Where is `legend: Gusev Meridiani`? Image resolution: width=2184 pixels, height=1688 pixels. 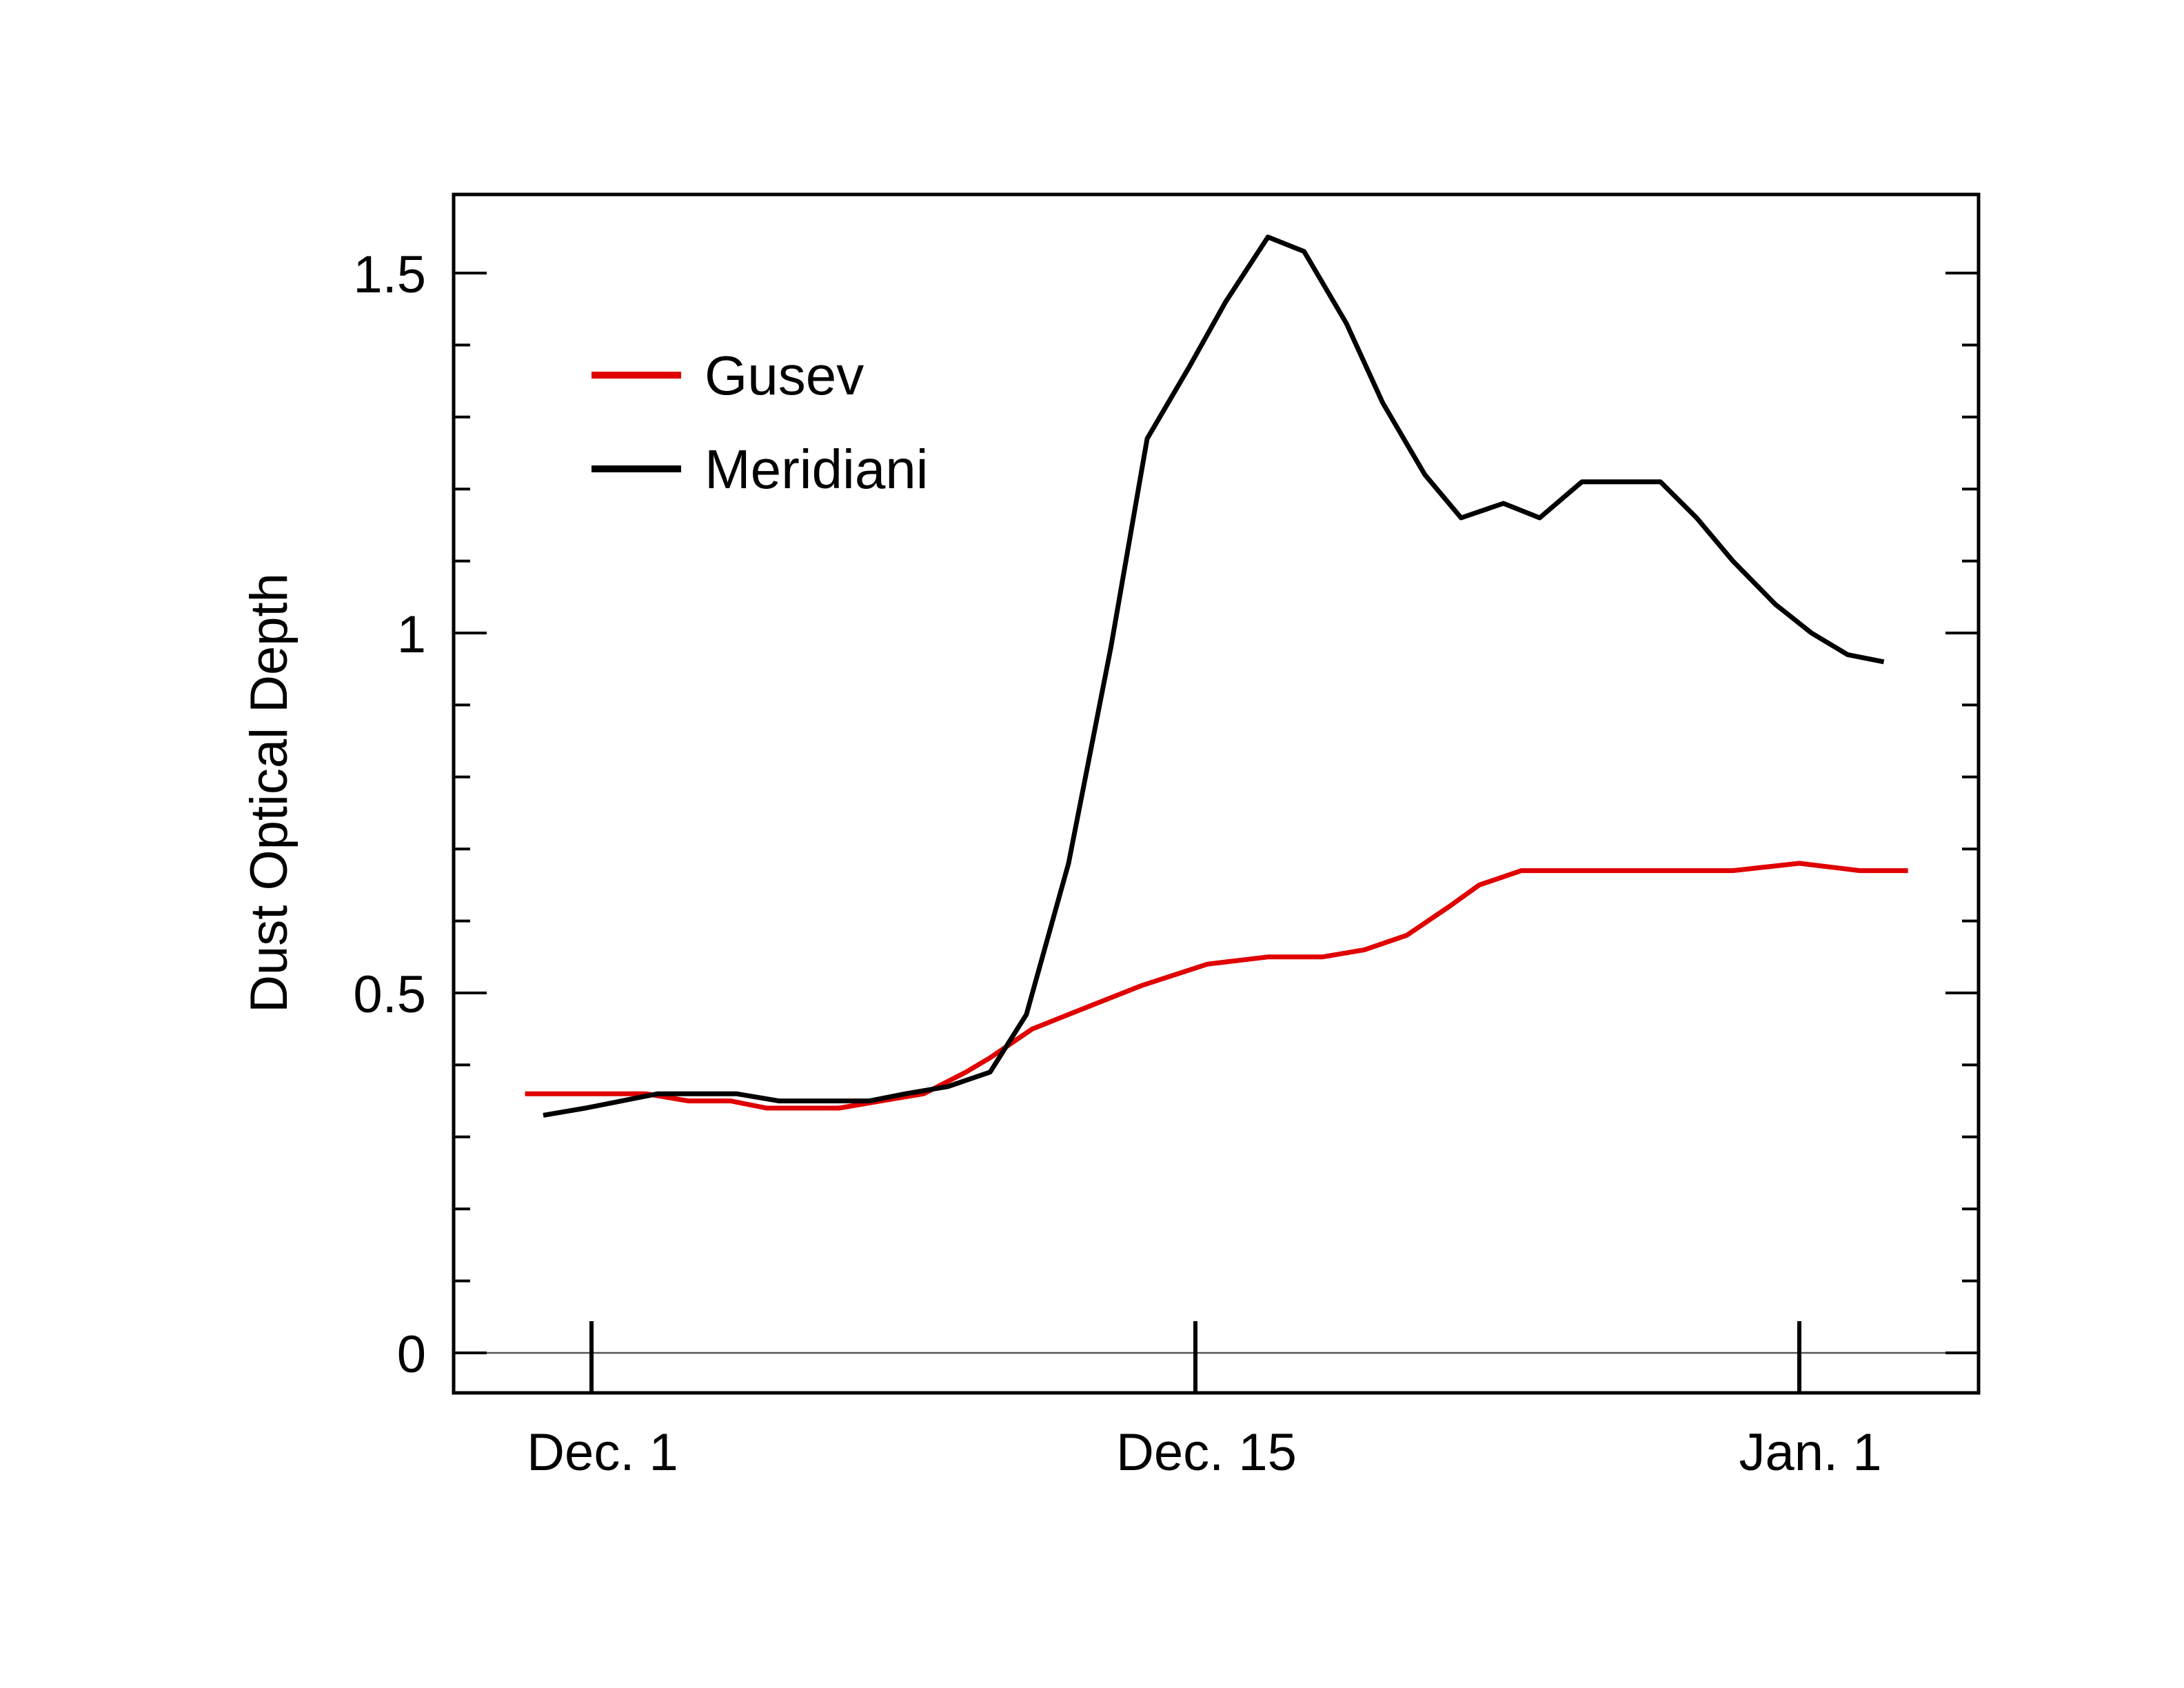
legend: Gusev Meridiani is located at coordinates (760, 423).